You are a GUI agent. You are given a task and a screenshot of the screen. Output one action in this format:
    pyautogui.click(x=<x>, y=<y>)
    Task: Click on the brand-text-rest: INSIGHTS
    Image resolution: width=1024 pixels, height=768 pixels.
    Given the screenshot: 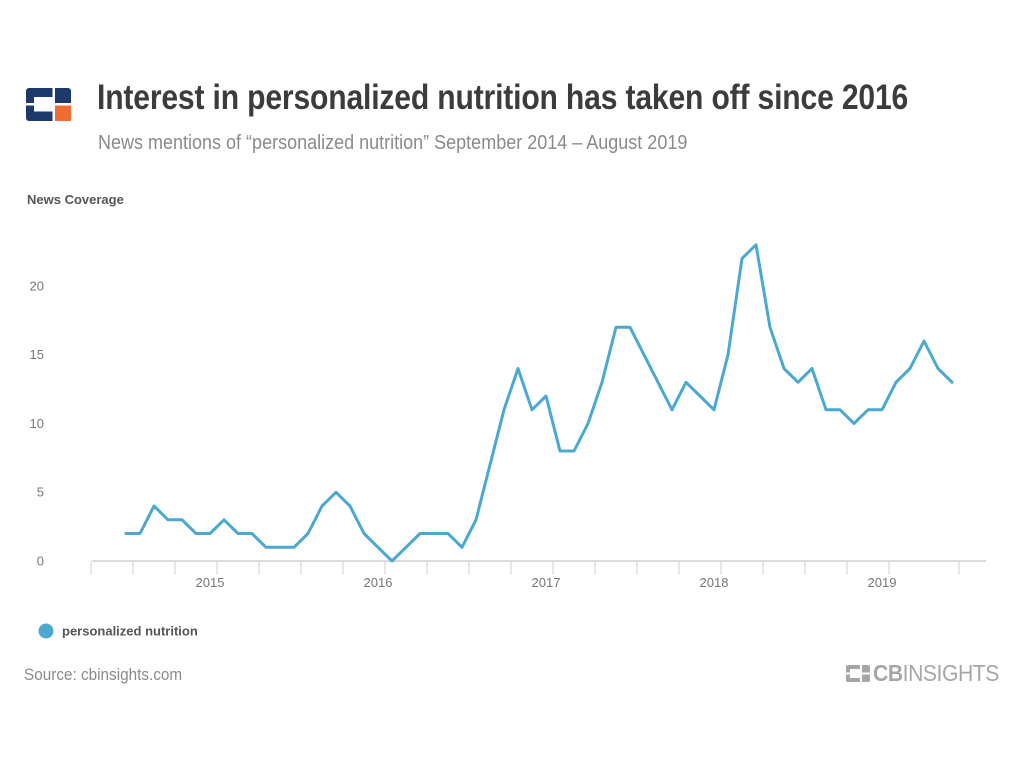 What is the action you would take?
    pyautogui.click(x=951, y=672)
    